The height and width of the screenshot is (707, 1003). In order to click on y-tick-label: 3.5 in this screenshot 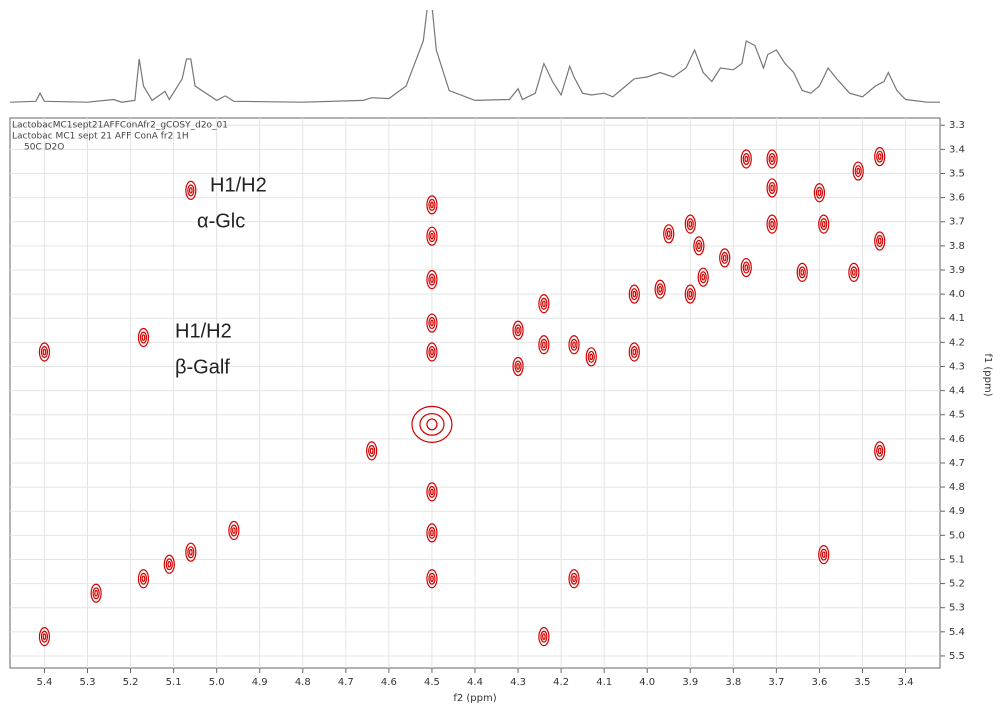, I will do `click(957, 173)`.